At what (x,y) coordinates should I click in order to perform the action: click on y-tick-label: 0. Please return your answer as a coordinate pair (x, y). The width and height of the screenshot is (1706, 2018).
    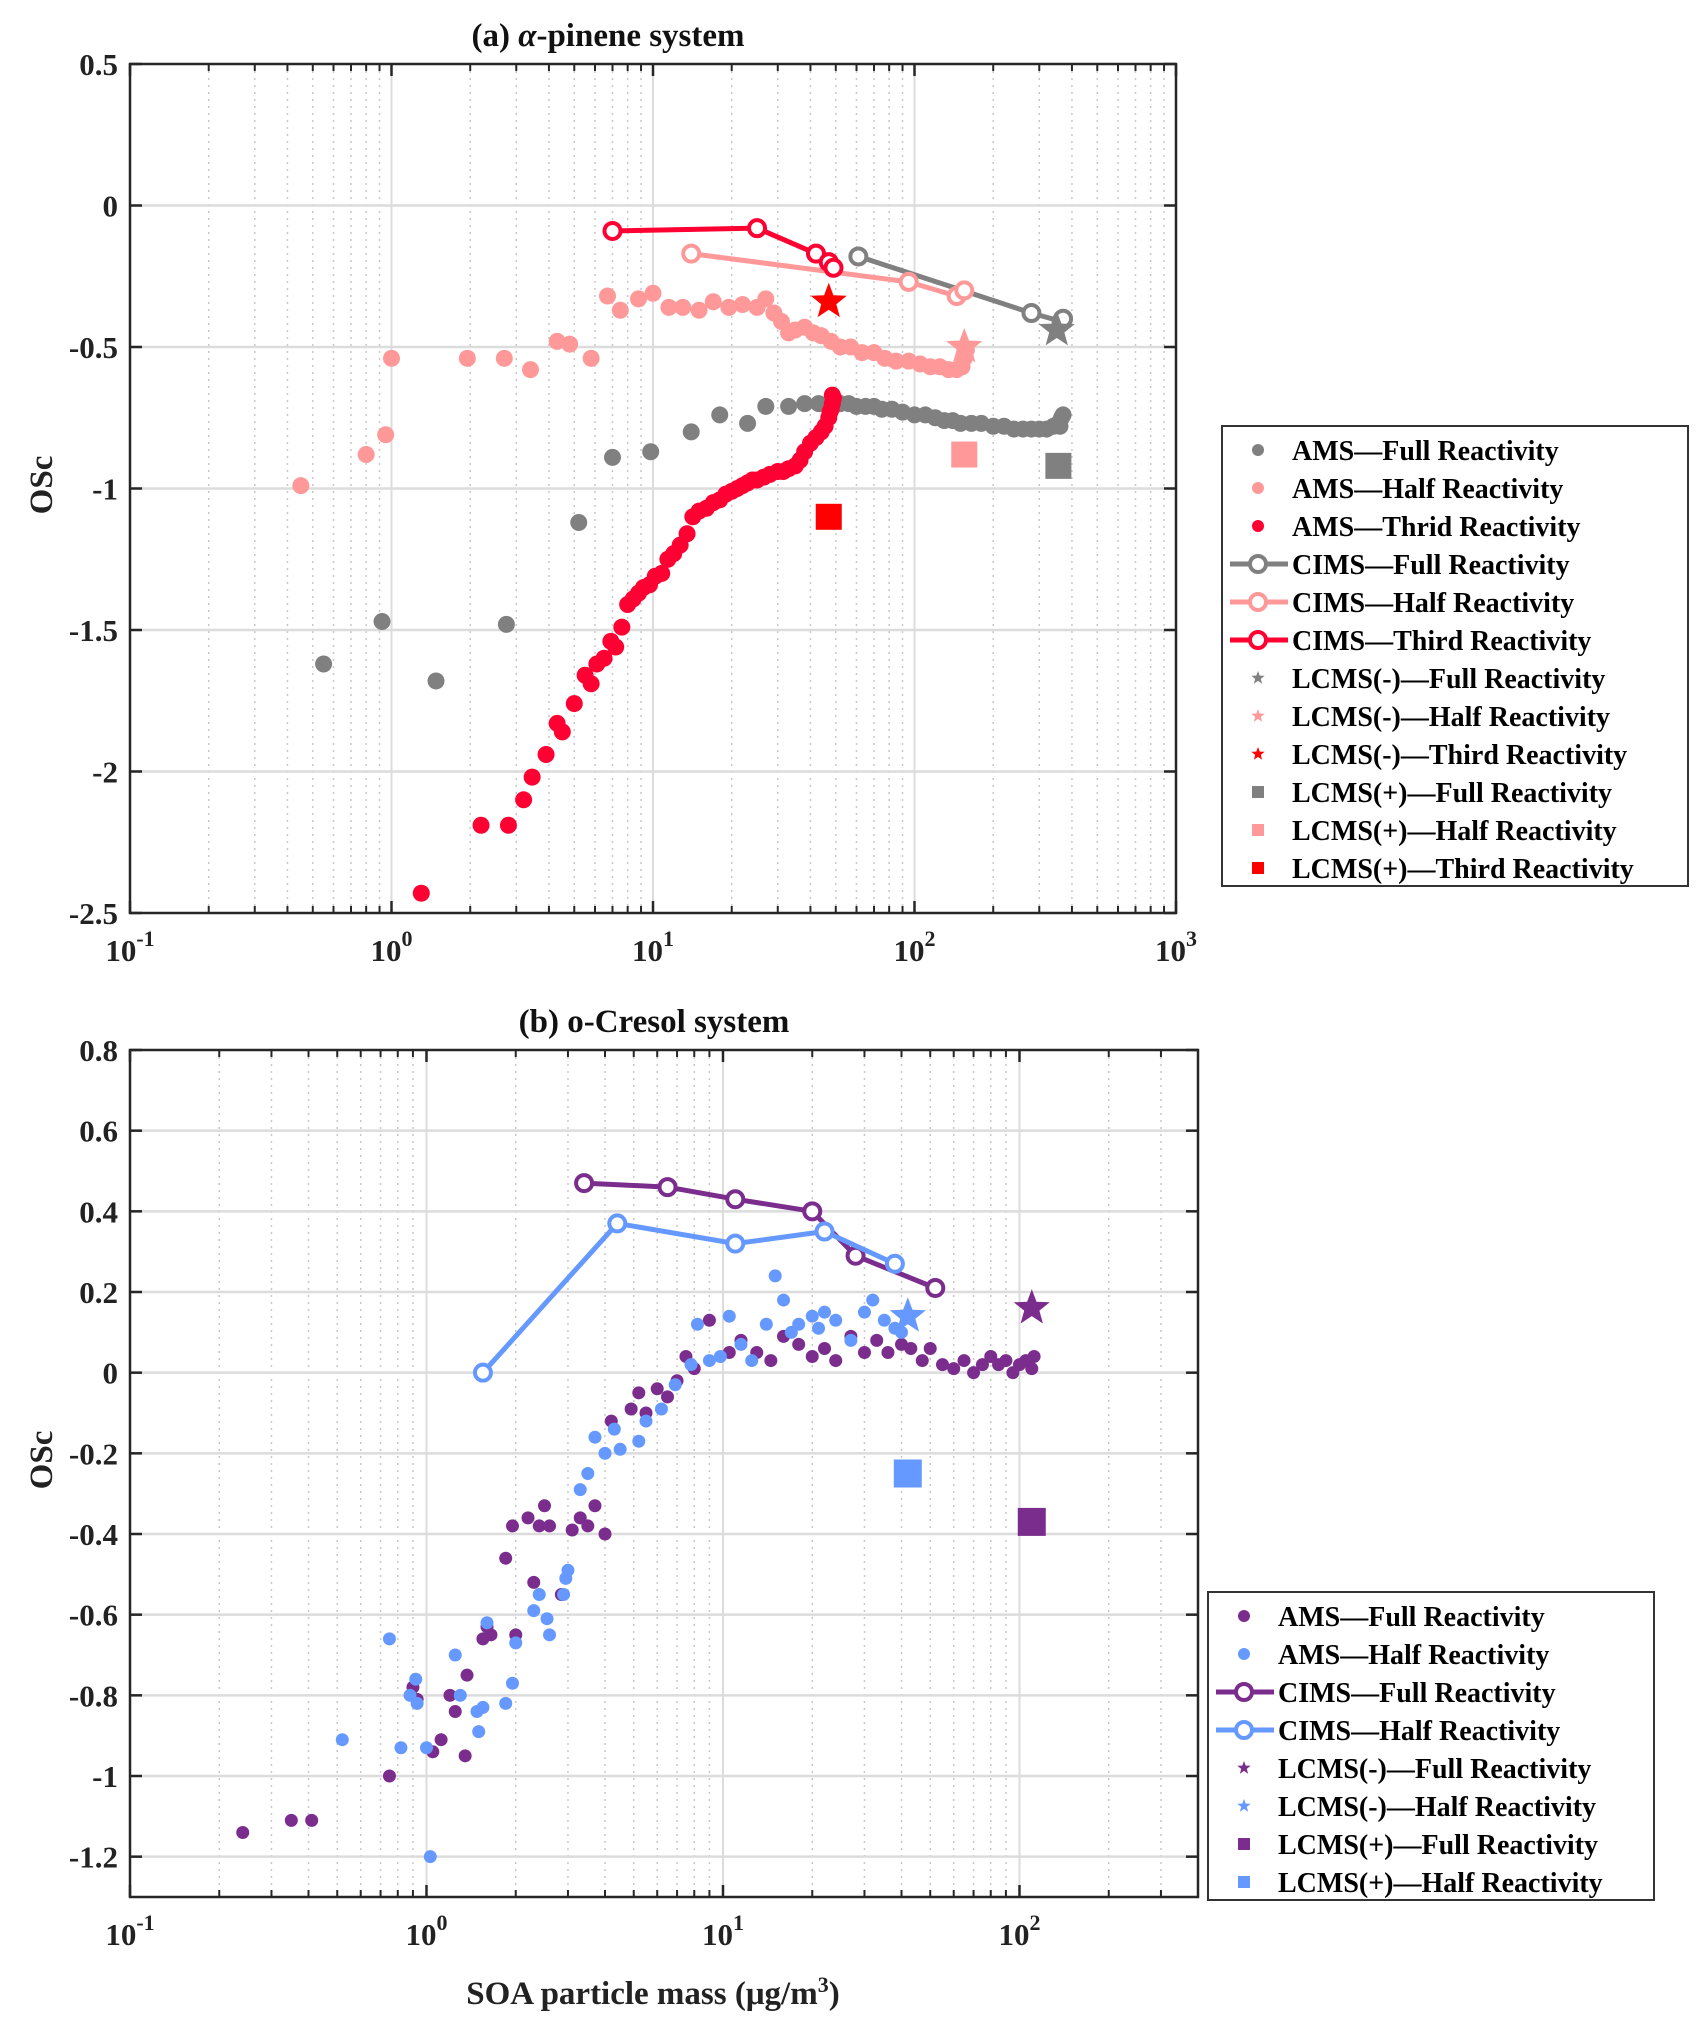
    Looking at the image, I should click on (111, 1373).